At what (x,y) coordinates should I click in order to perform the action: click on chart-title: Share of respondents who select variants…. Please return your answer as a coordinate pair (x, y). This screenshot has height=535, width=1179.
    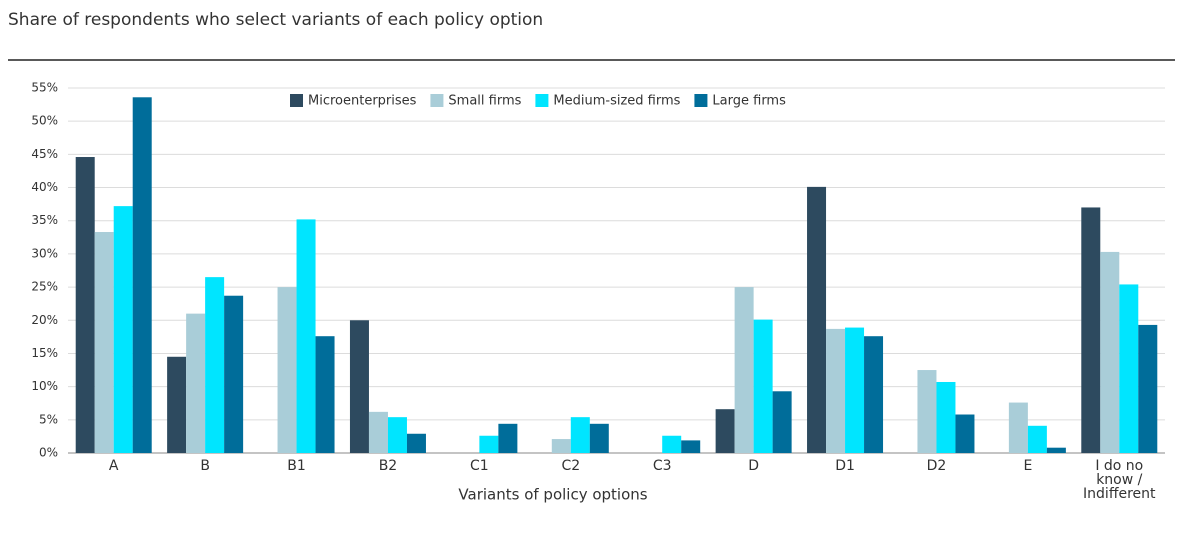
    Looking at the image, I should click on (275, 20).